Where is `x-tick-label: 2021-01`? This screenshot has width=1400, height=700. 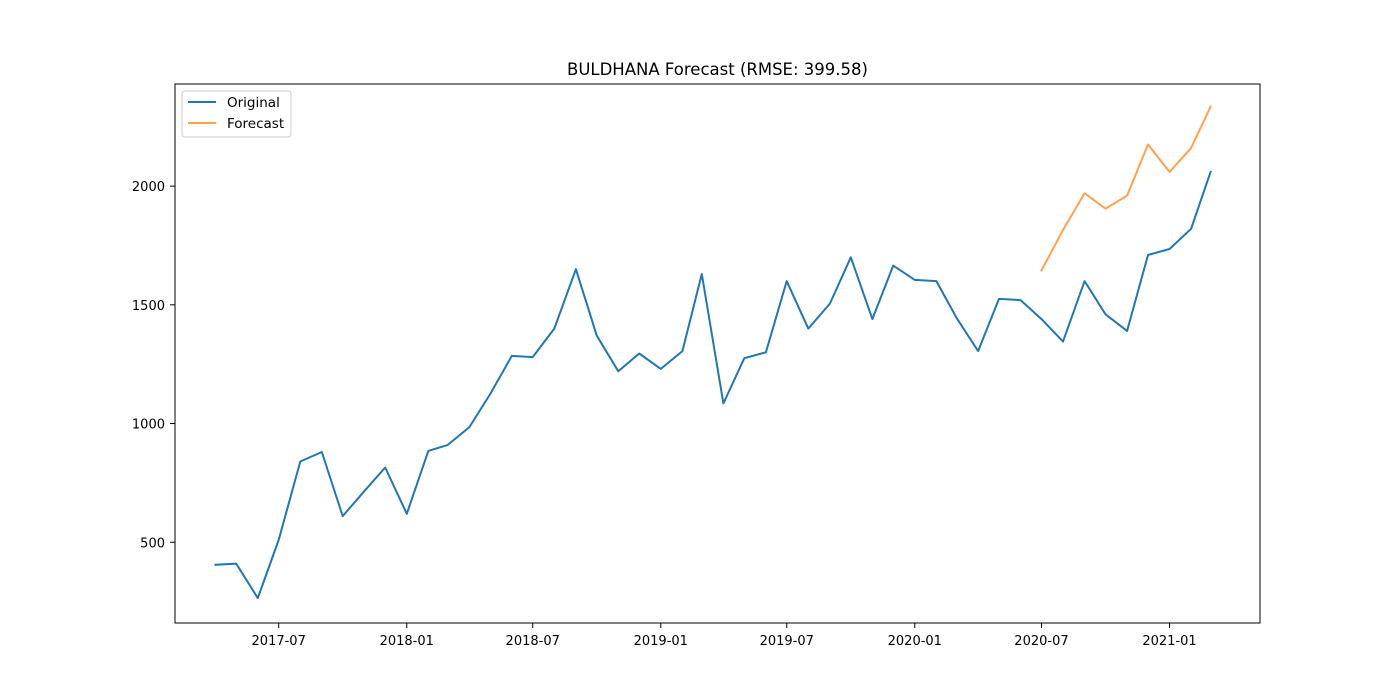
x-tick-label: 2021-01 is located at coordinates (1169, 641).